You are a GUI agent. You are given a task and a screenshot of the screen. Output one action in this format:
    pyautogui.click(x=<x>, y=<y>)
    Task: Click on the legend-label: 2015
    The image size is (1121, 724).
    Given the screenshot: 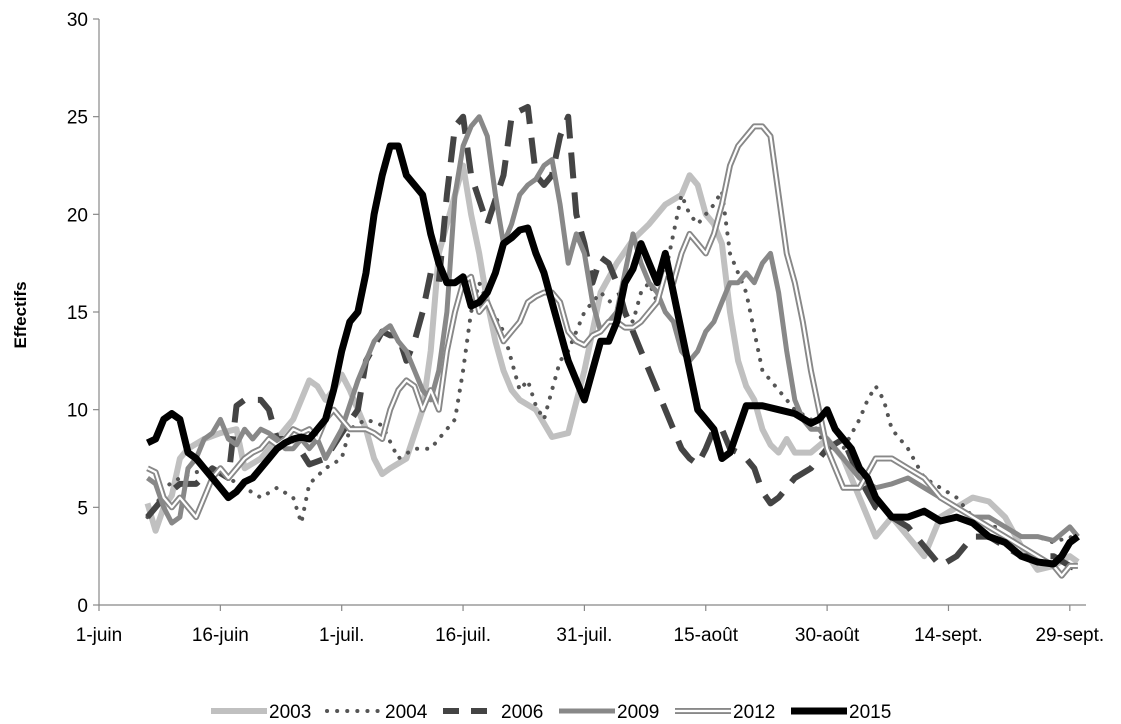 What is the action you would take?
    pyautogui.click(x=870, y=712)
    